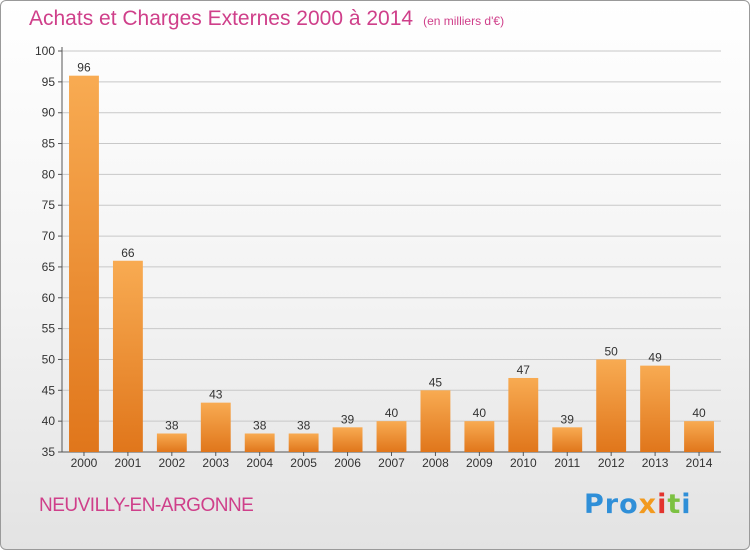 Image resolution: width=750 pixels, height=550 pixels. I want to click on bar-2011, so click(567, 439).